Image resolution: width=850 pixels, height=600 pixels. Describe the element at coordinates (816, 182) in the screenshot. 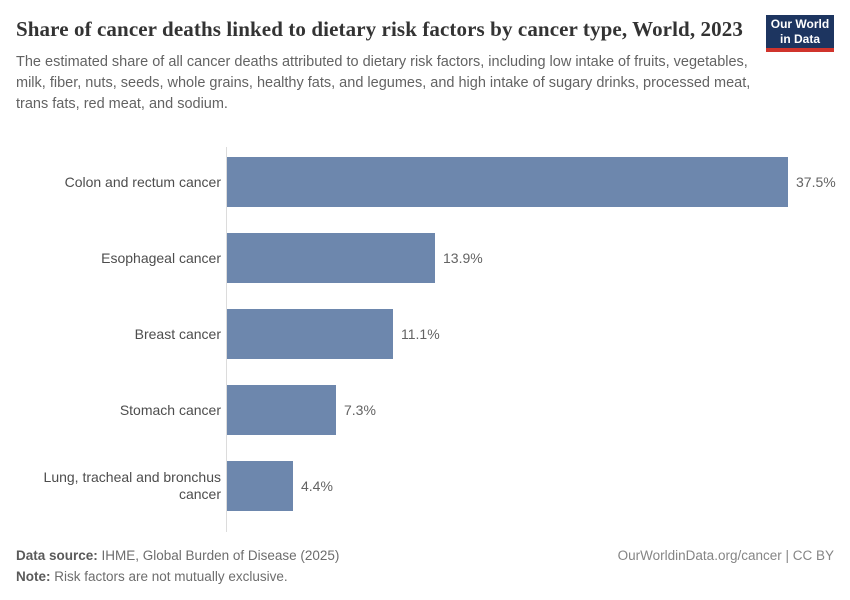

I see `value-label: 37.5%` at that location.